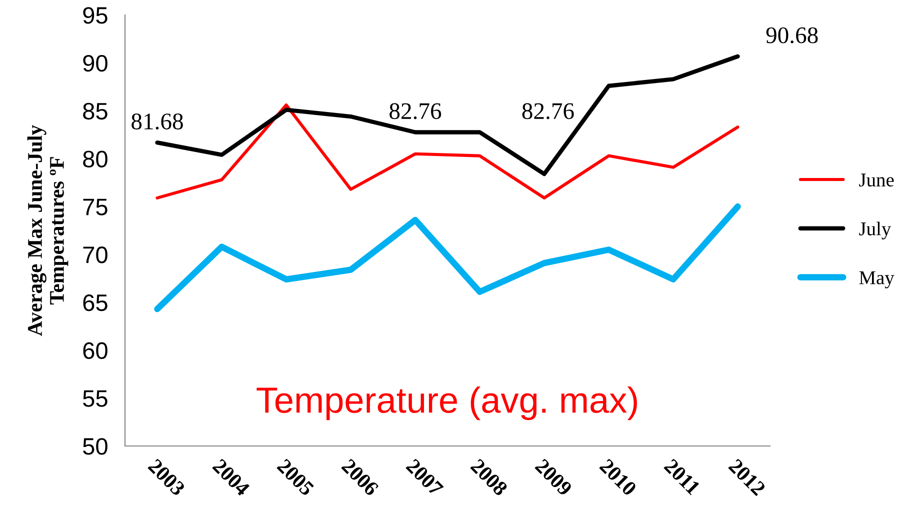  I want to click on y-tick-label: 65, so click(95, 303).